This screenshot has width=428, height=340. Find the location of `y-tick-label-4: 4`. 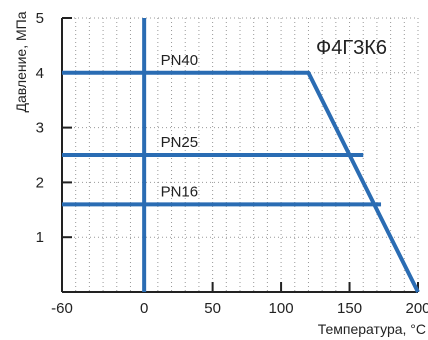

y-tick-label-4: 4 is located at coordinates (40, 73).